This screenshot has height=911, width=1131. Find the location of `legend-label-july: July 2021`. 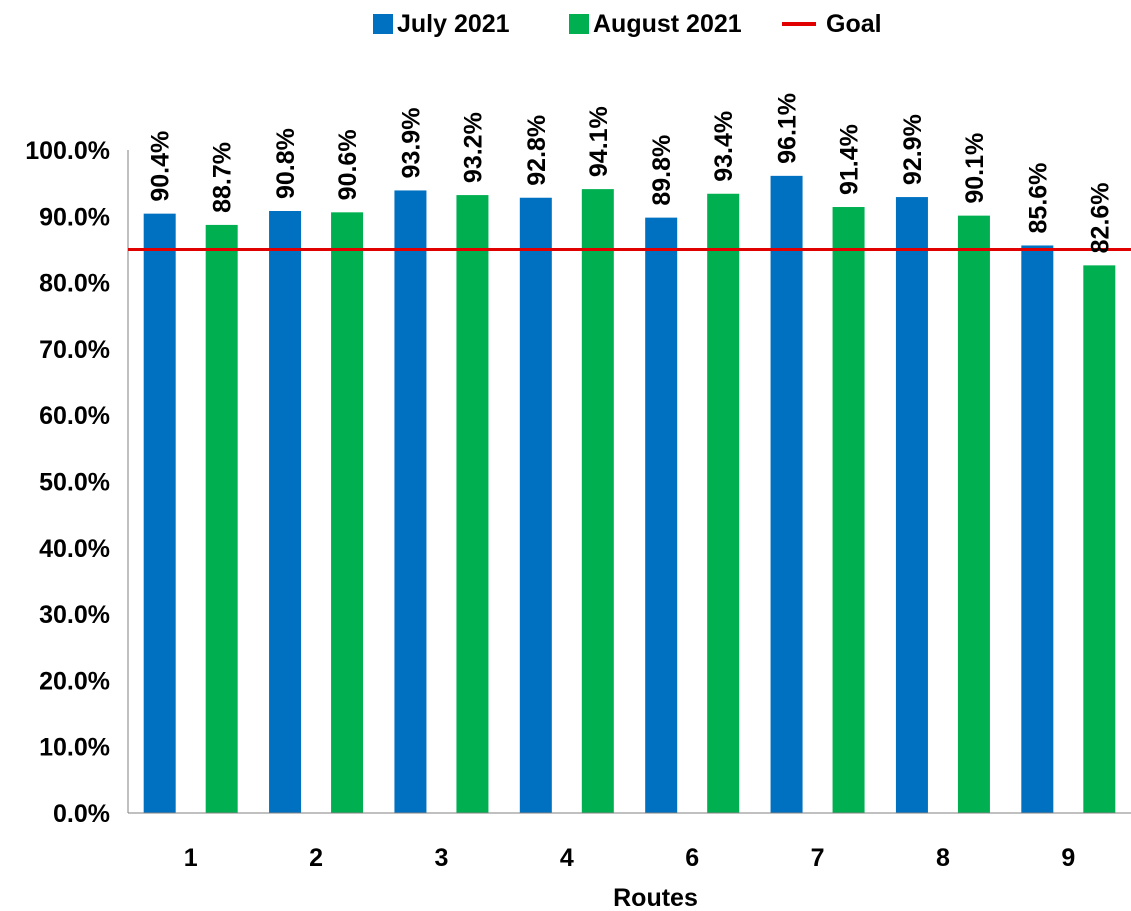

legend-label-july: July 2021 is located at coordinates (453, 23).